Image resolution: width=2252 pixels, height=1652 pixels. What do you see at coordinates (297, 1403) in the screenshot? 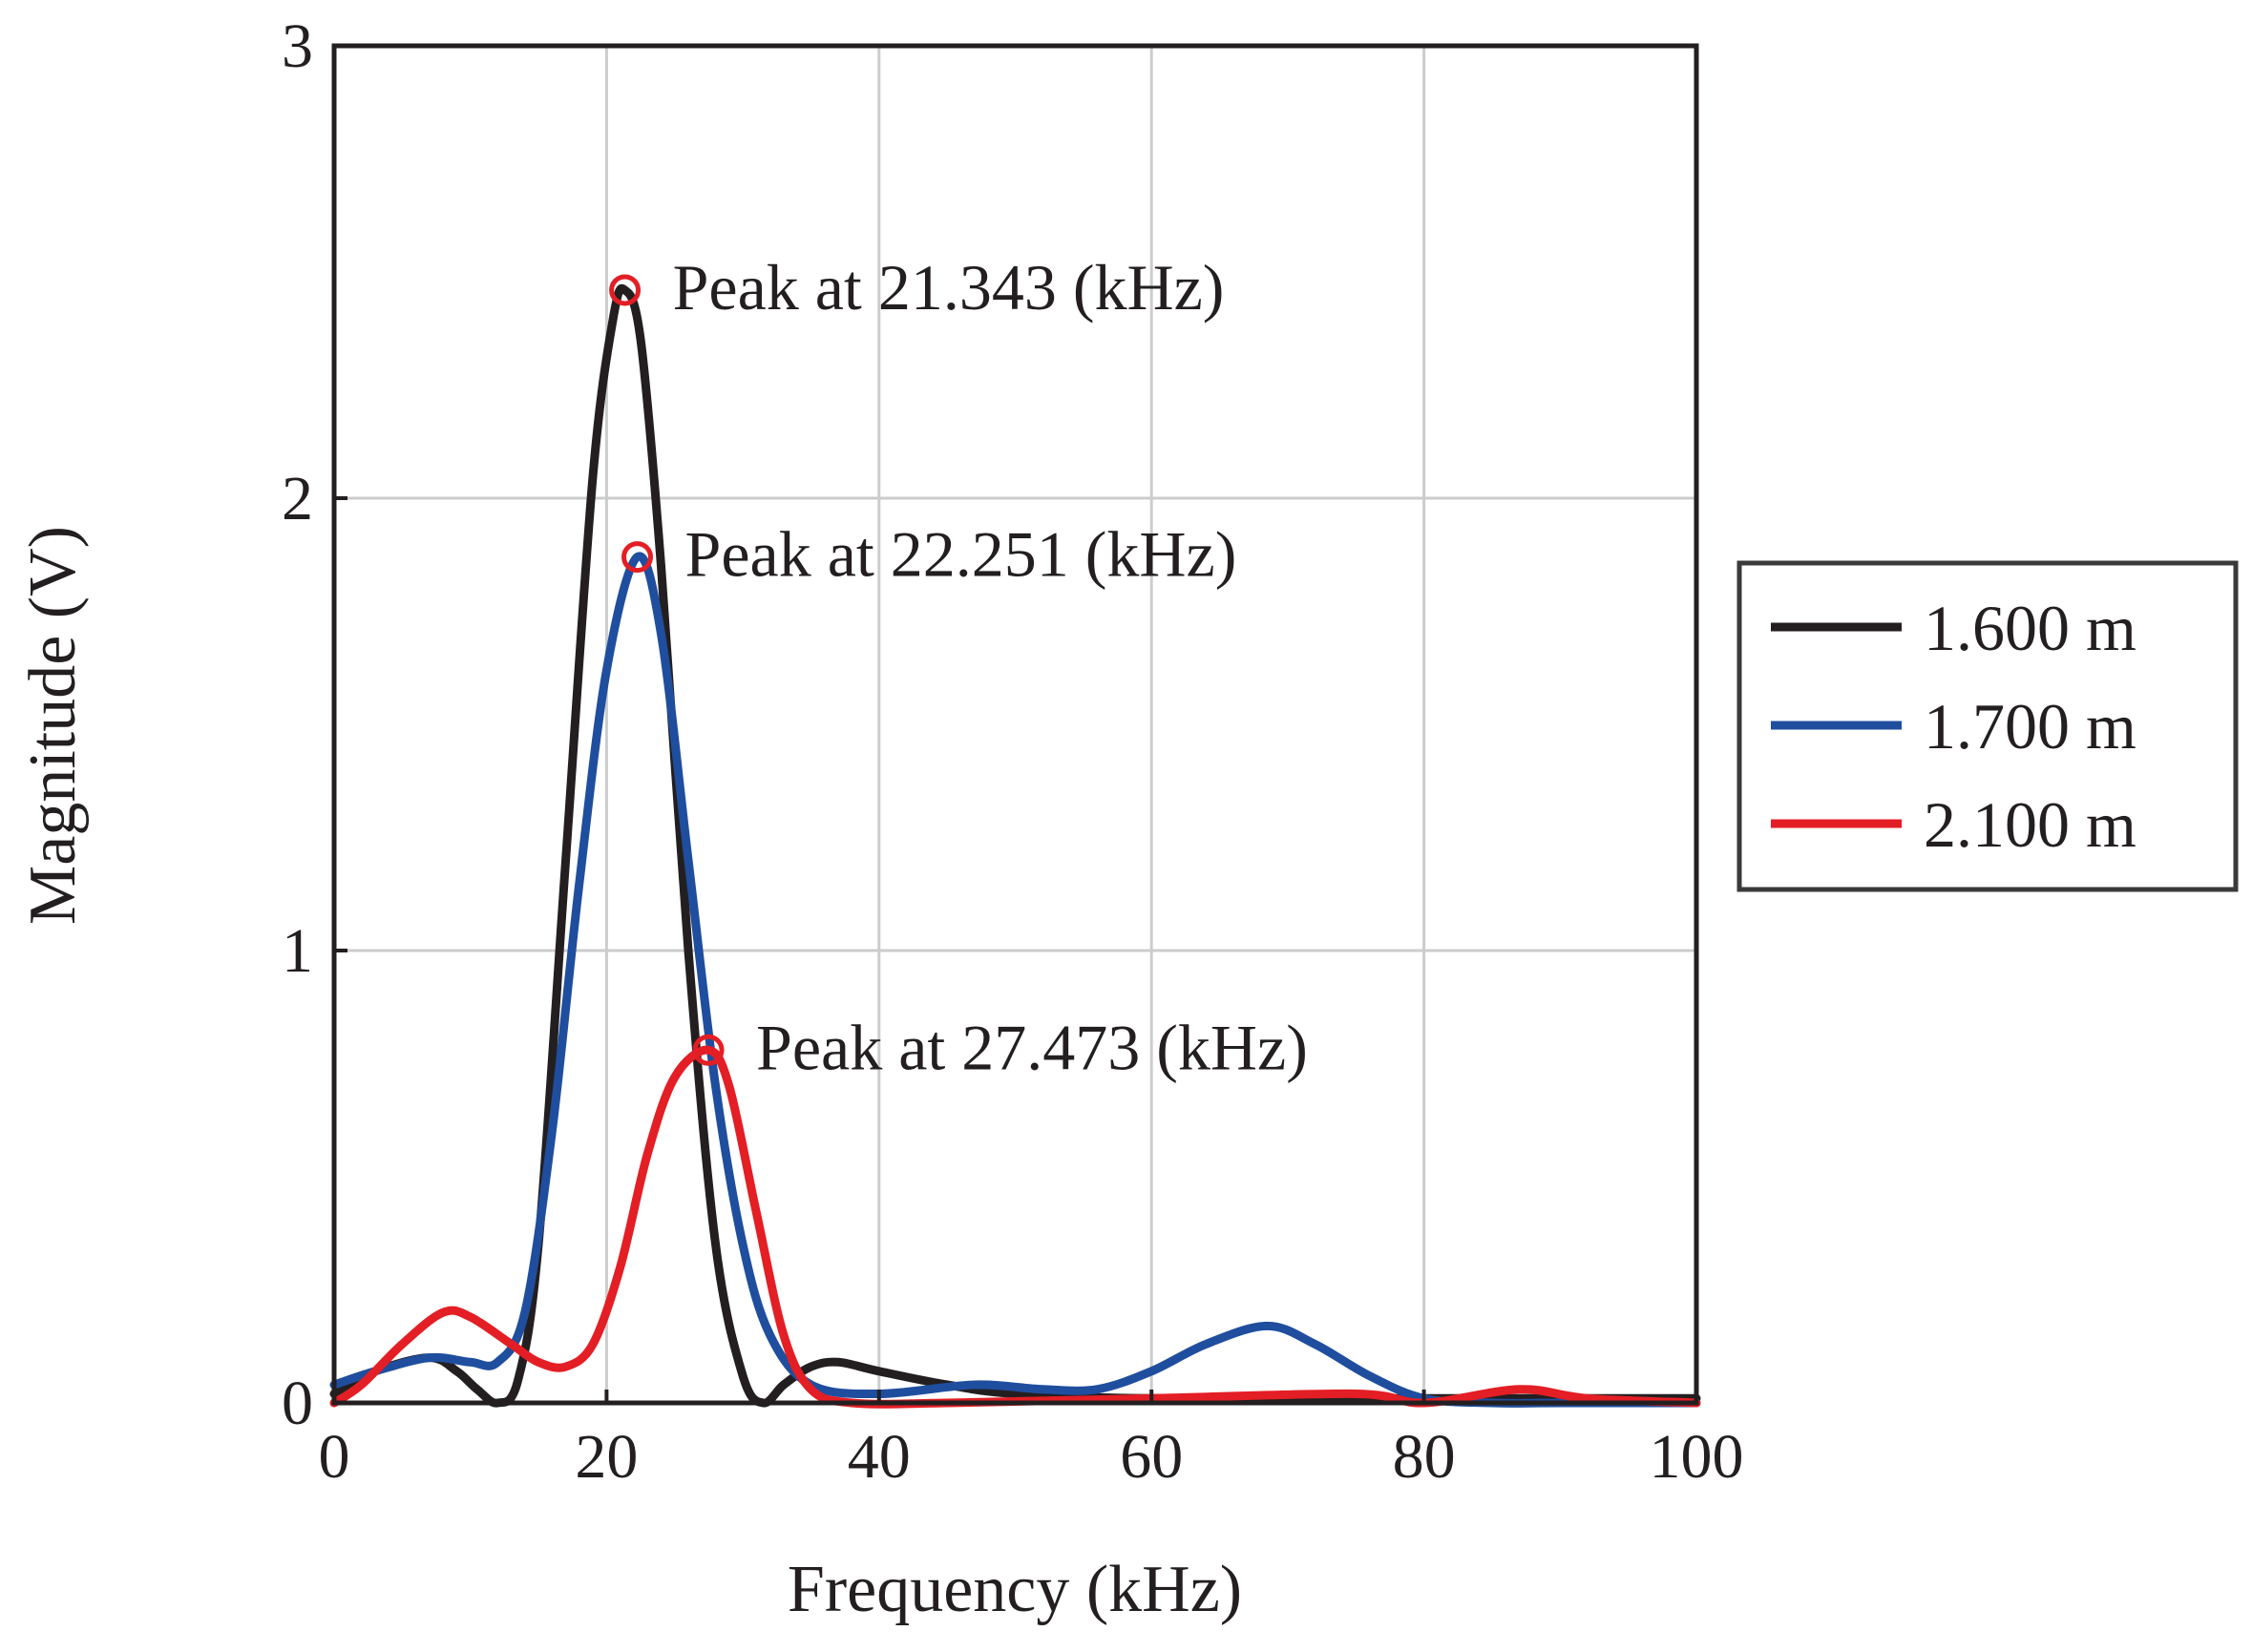
I see `y-tick-label-0: 0` at bounding box center [297, 1403].